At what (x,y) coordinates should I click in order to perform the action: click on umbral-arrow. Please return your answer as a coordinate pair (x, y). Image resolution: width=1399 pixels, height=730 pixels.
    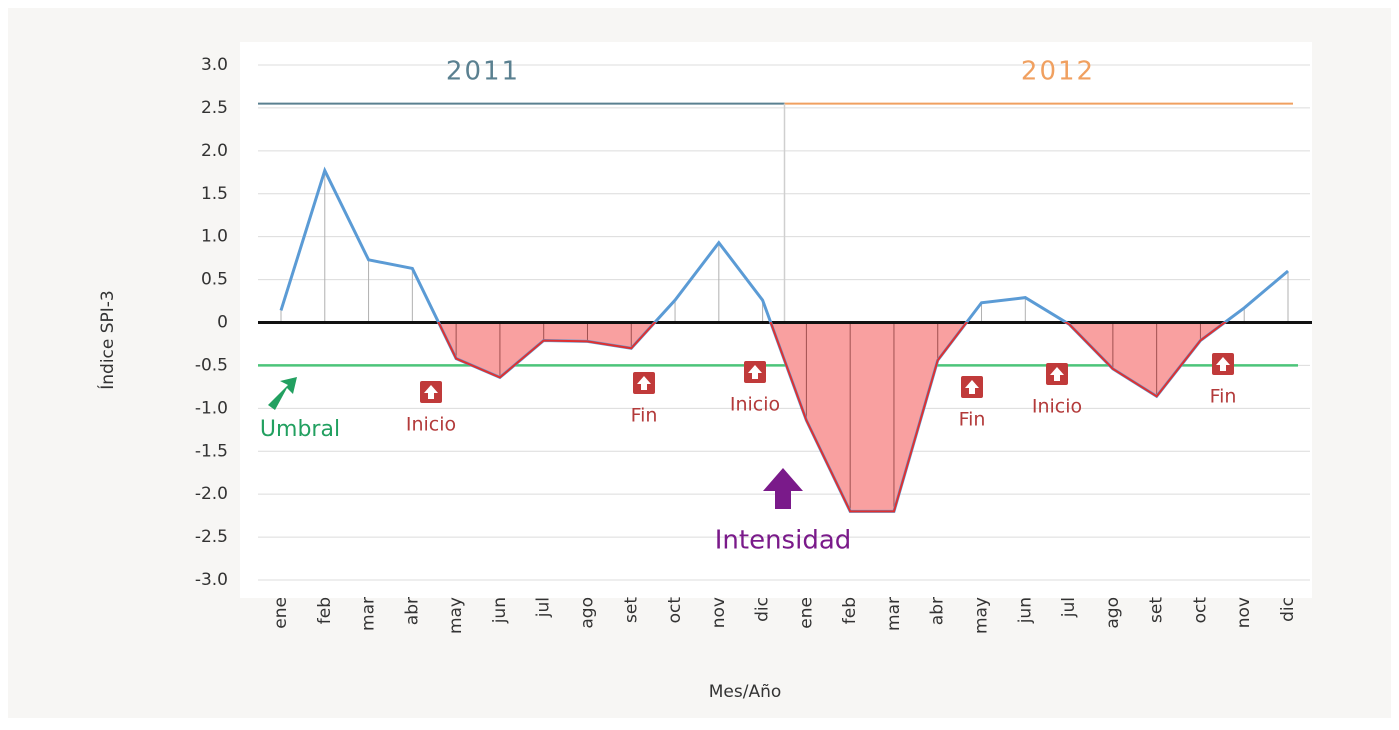
    Looking at the image, I should click on (282, 393).